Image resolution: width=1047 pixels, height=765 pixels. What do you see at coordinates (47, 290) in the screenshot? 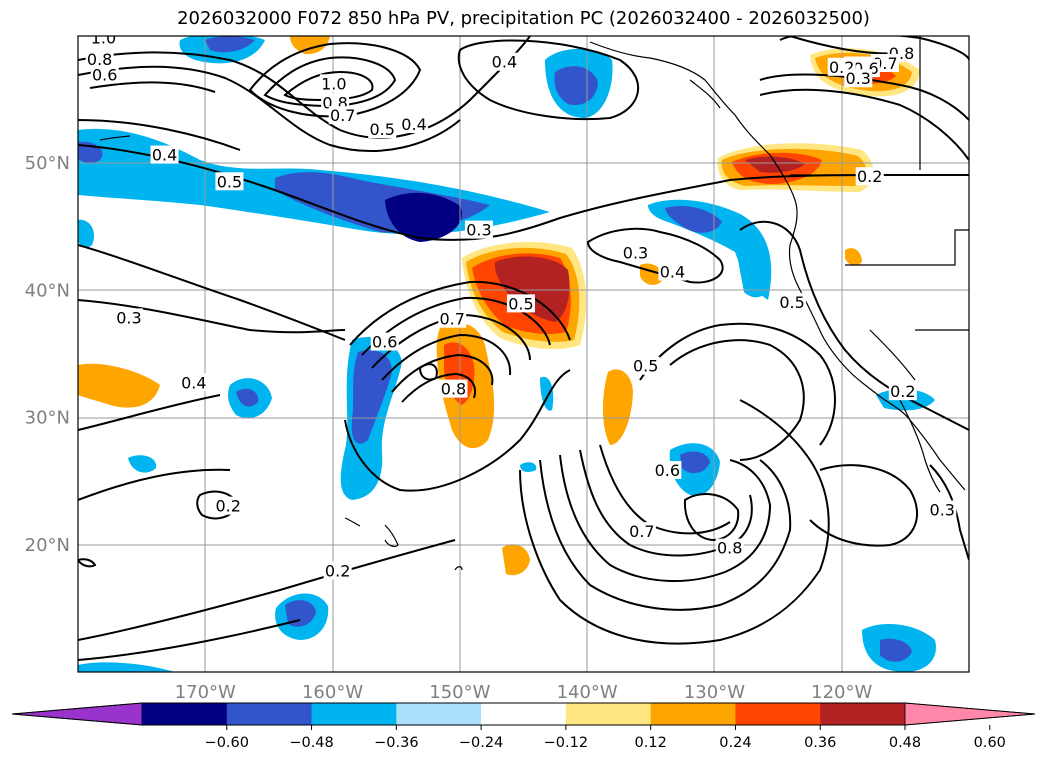
I see `latitude-label: 40°N` at bounding box center [47, 290].